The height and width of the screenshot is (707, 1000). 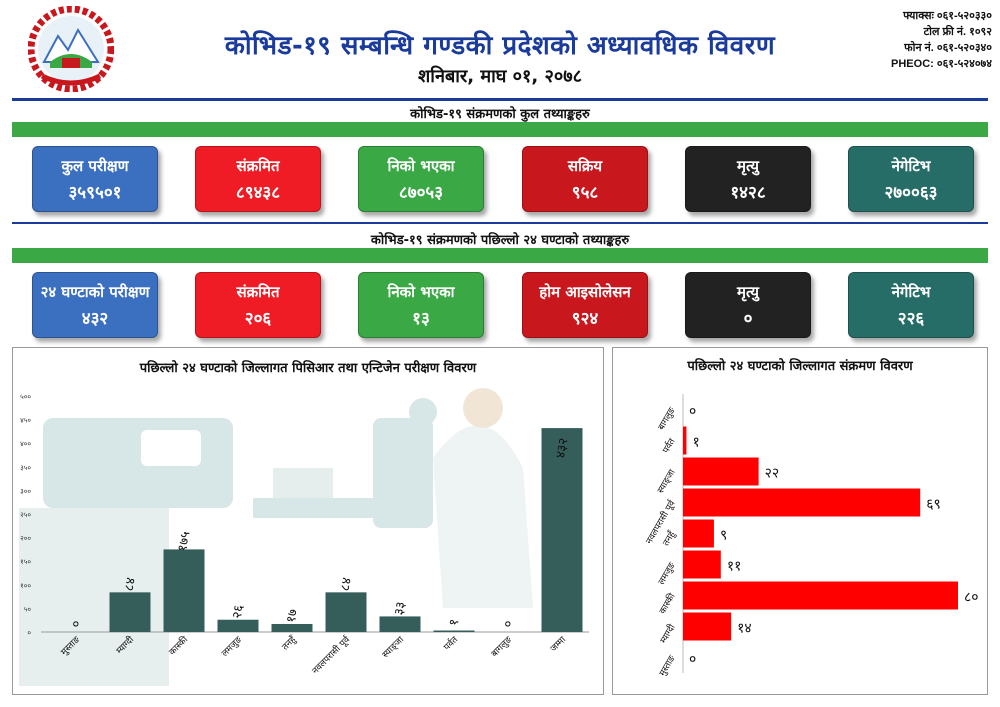 I want to click on bar-value-label: ११, so click(x=734, y=567).